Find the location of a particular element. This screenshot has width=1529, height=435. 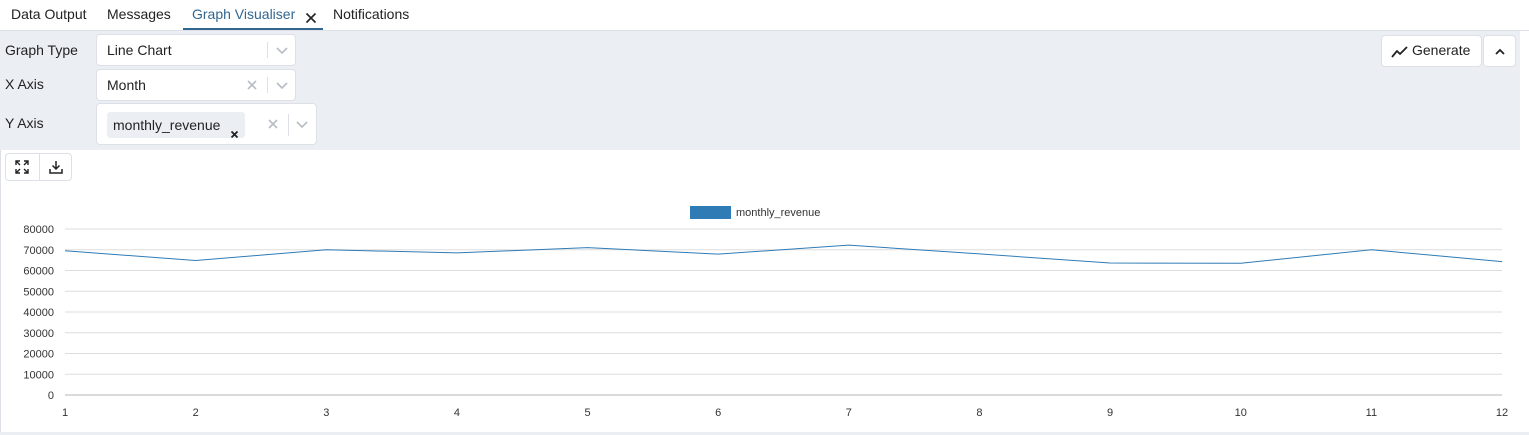

x-tick-label: 1 is located at coordinates (65, 413).